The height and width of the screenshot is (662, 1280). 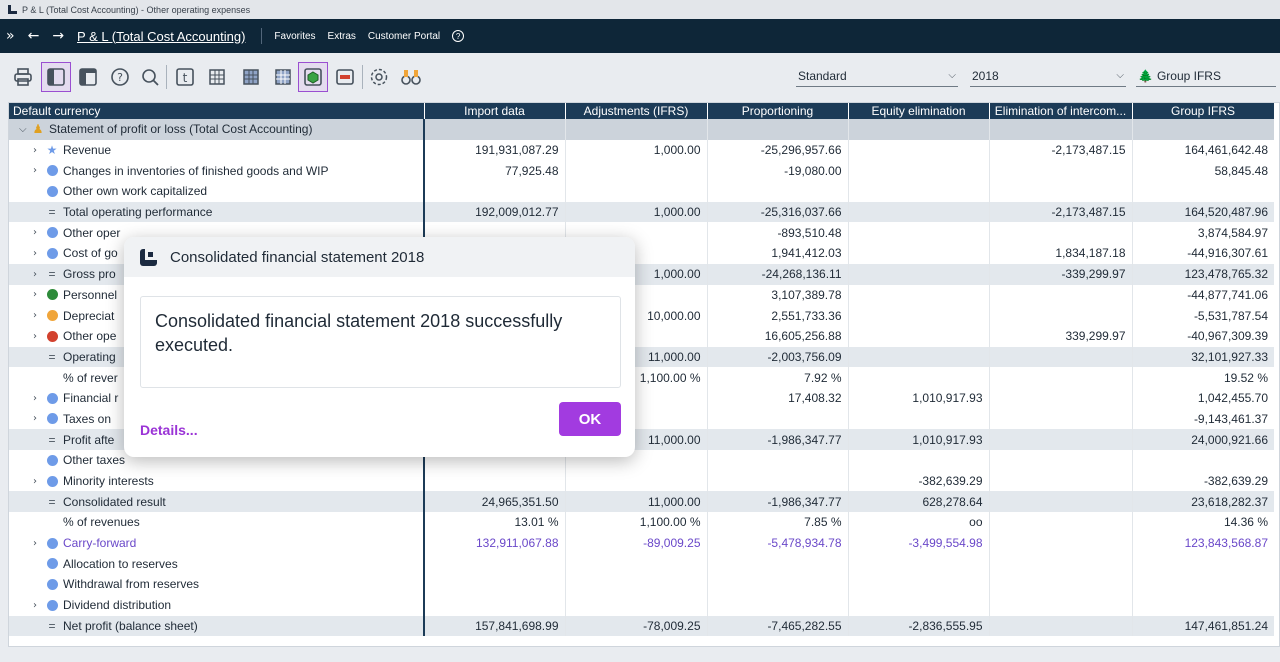 I want to click on value-cell: 192,009,012.77, so click(x=494, y=212).